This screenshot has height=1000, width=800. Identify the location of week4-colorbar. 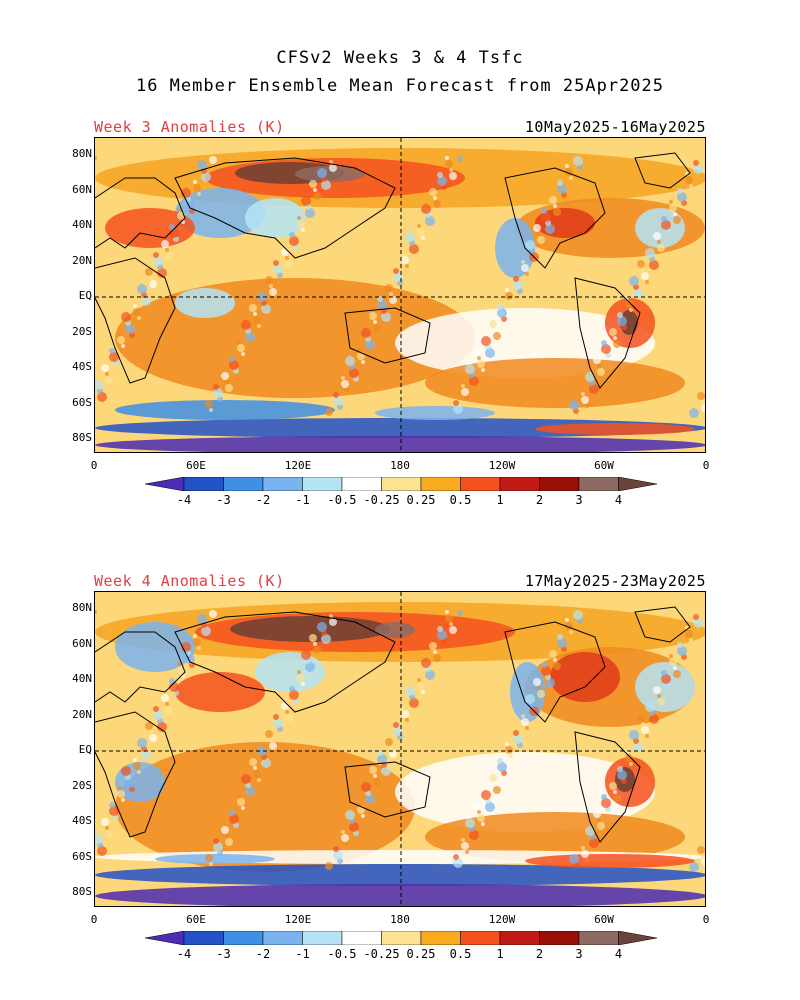
(401, 938).